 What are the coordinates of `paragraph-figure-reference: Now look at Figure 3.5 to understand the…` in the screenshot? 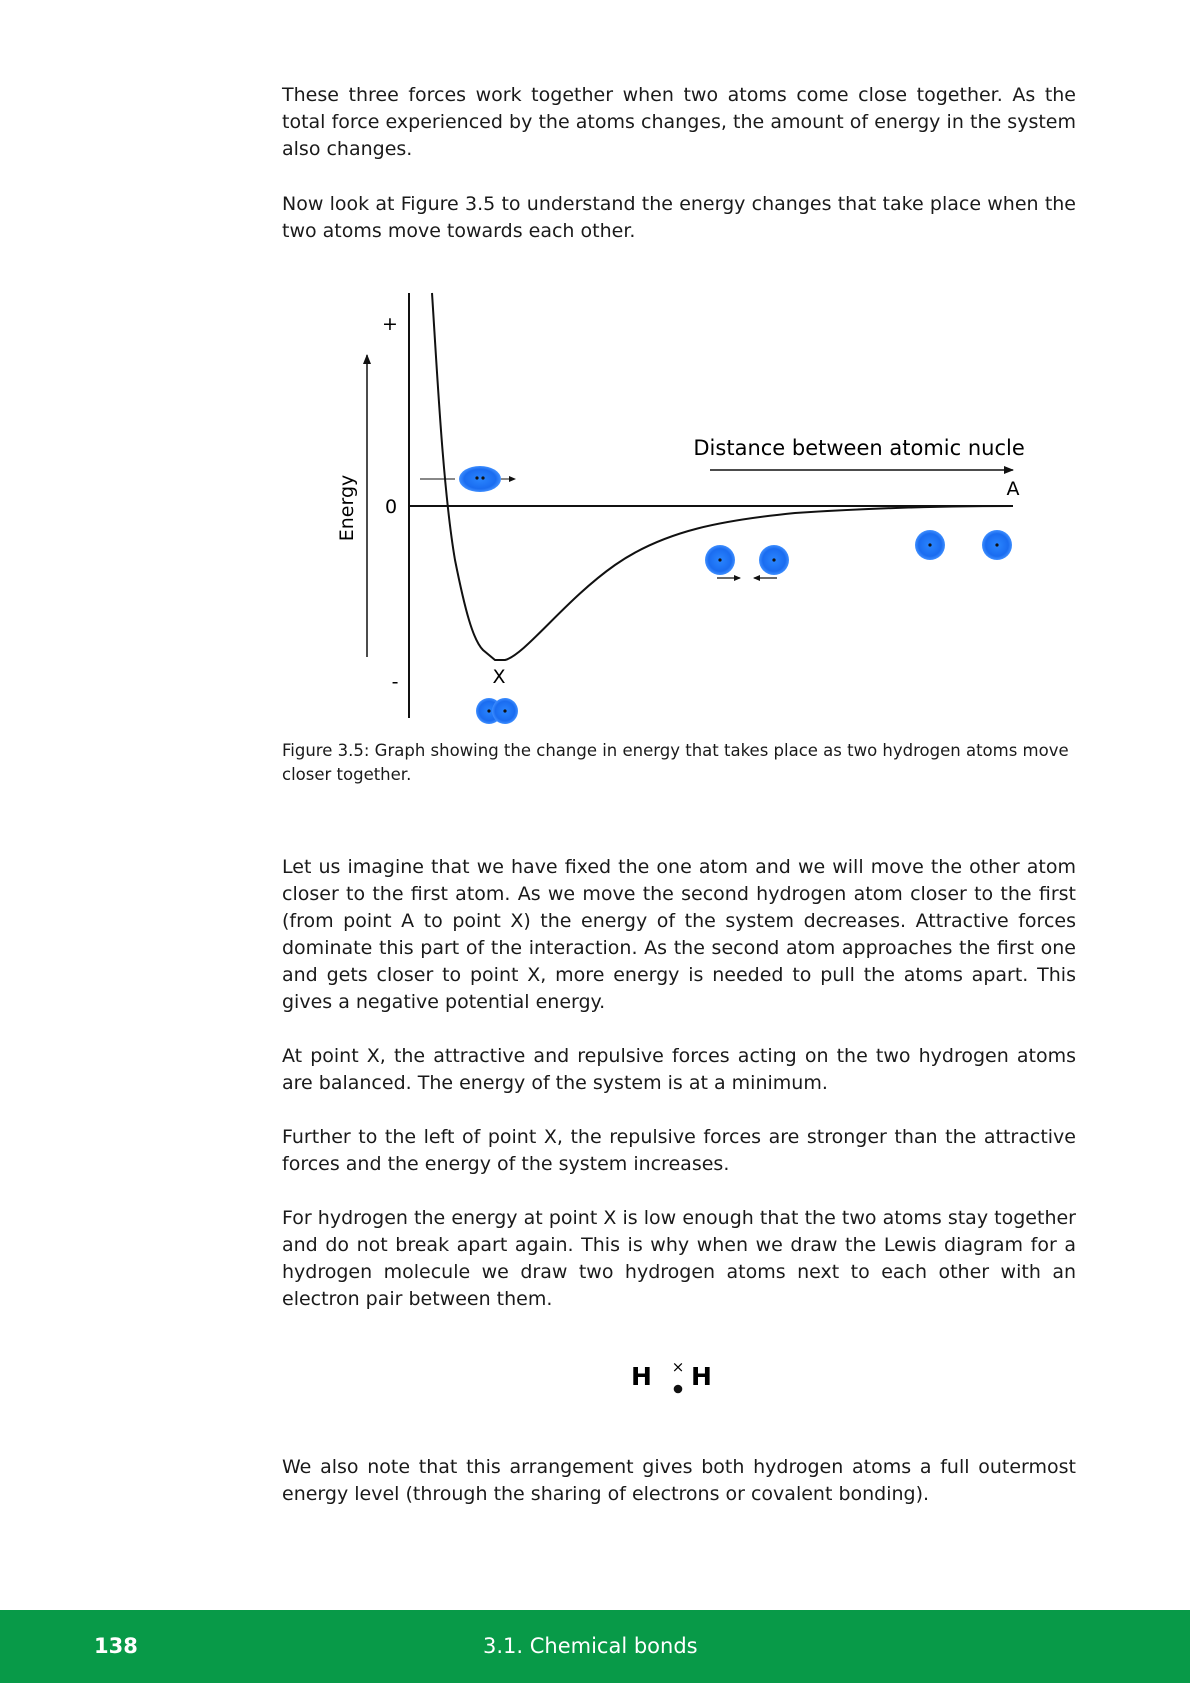 It's located at (679, 217).